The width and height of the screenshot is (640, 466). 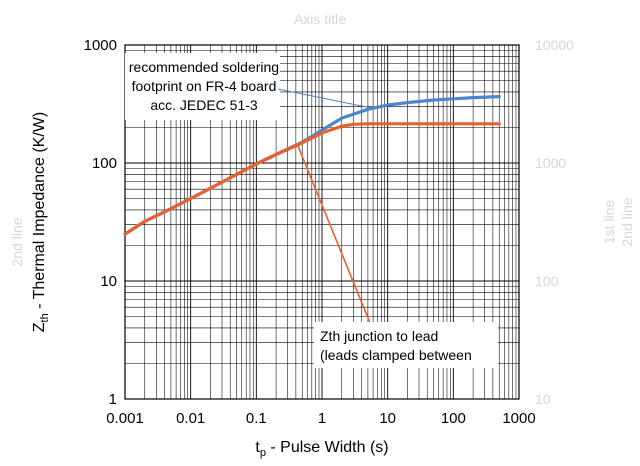 What do you see at coordinates (100, 222) in the screenshot?
I see `y-tick-labels: 1 10 100 1000` at bounding box center [100, 222].